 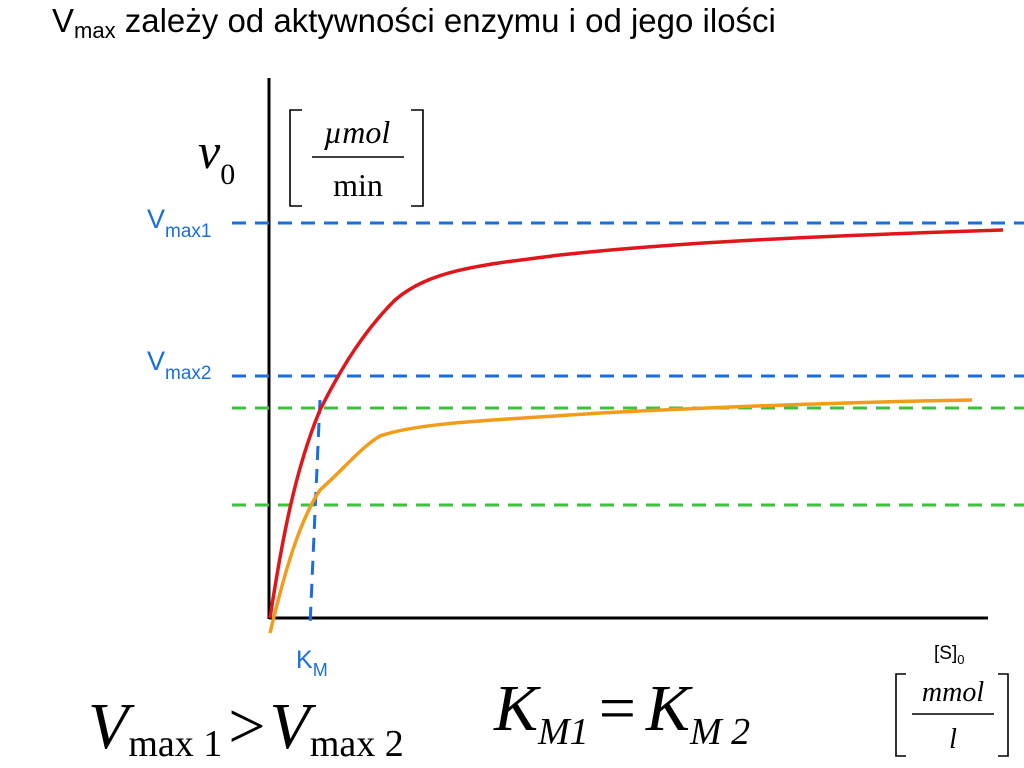 What do you see at coordinates (1003, 715) in the screenshot?
I see `x-unit-right-bracket` at bounding box center [1003, 715].